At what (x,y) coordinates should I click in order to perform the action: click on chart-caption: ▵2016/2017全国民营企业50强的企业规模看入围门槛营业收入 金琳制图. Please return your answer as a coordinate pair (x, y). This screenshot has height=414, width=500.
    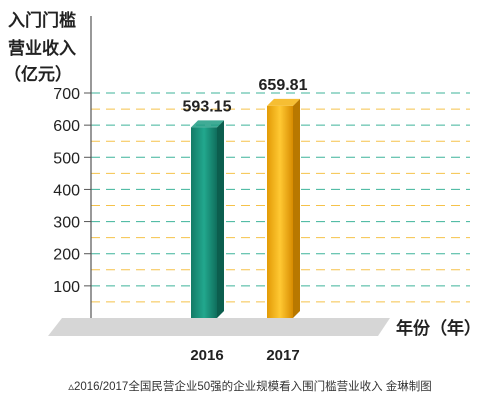
    Looking at the image, I should click on (250, 386).